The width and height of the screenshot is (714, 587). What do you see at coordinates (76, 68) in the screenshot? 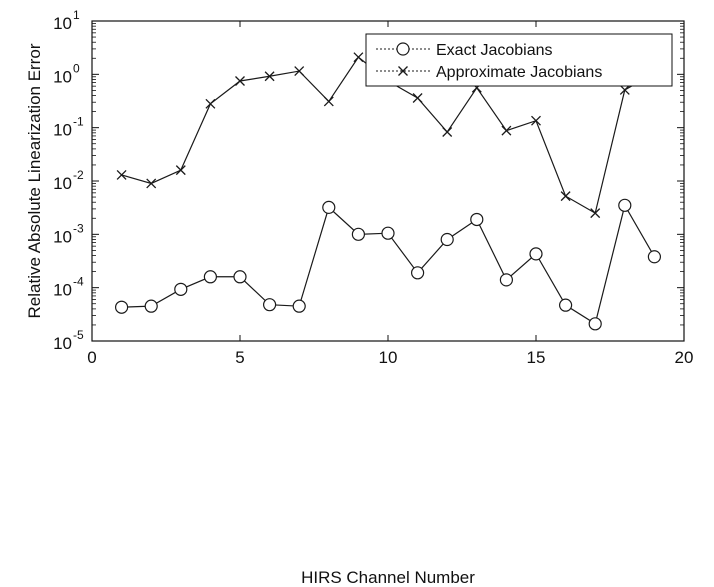
I see `y-tick-exponent: 0` at bounding box center [76, 68].